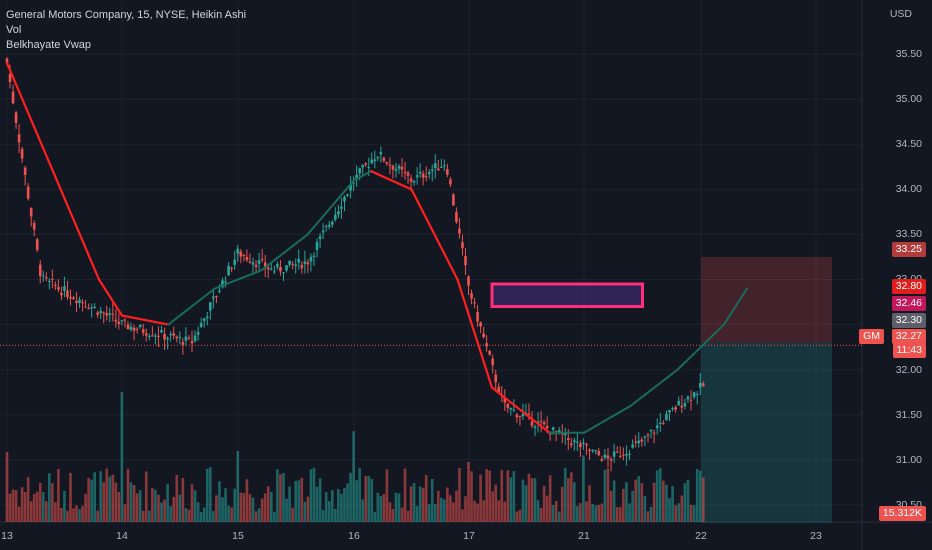  What do you see at coordinates (48, 45) in the screenshot?
I see `indicator-vwap: Belkhayate Vwap` at bounding box center [48, 45].